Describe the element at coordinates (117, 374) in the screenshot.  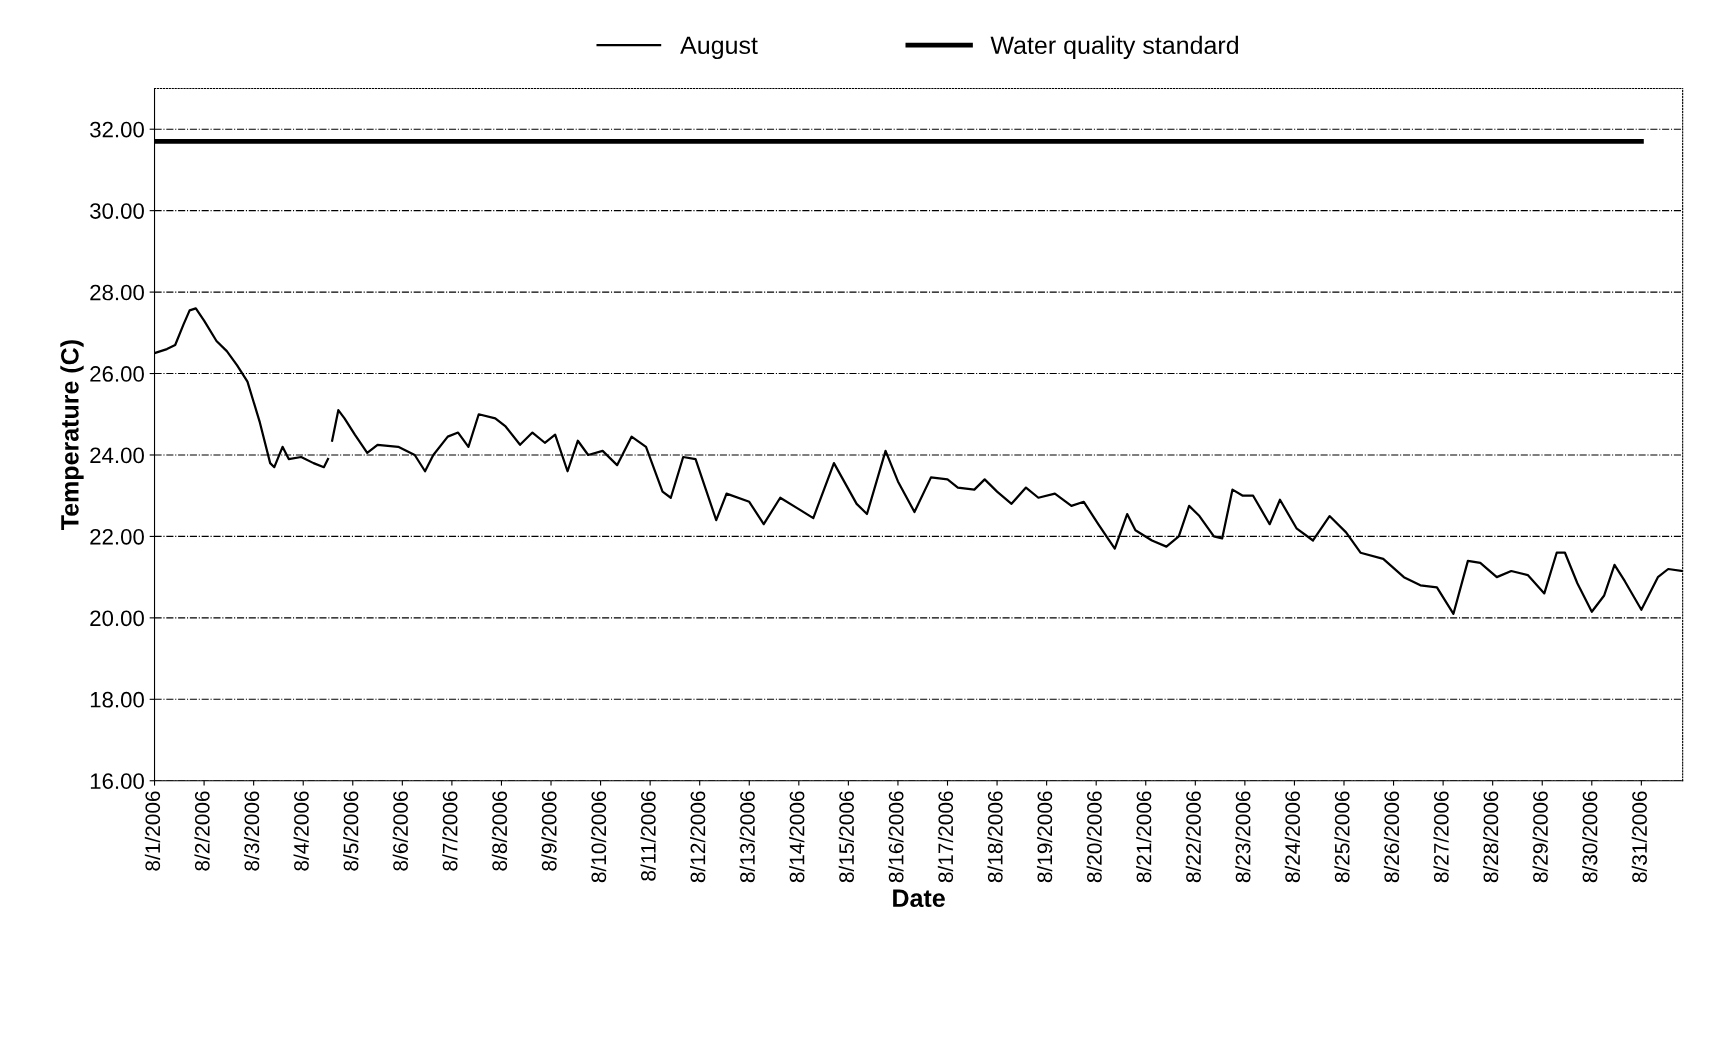
I see `y-tick-label: 26.00` at that location.